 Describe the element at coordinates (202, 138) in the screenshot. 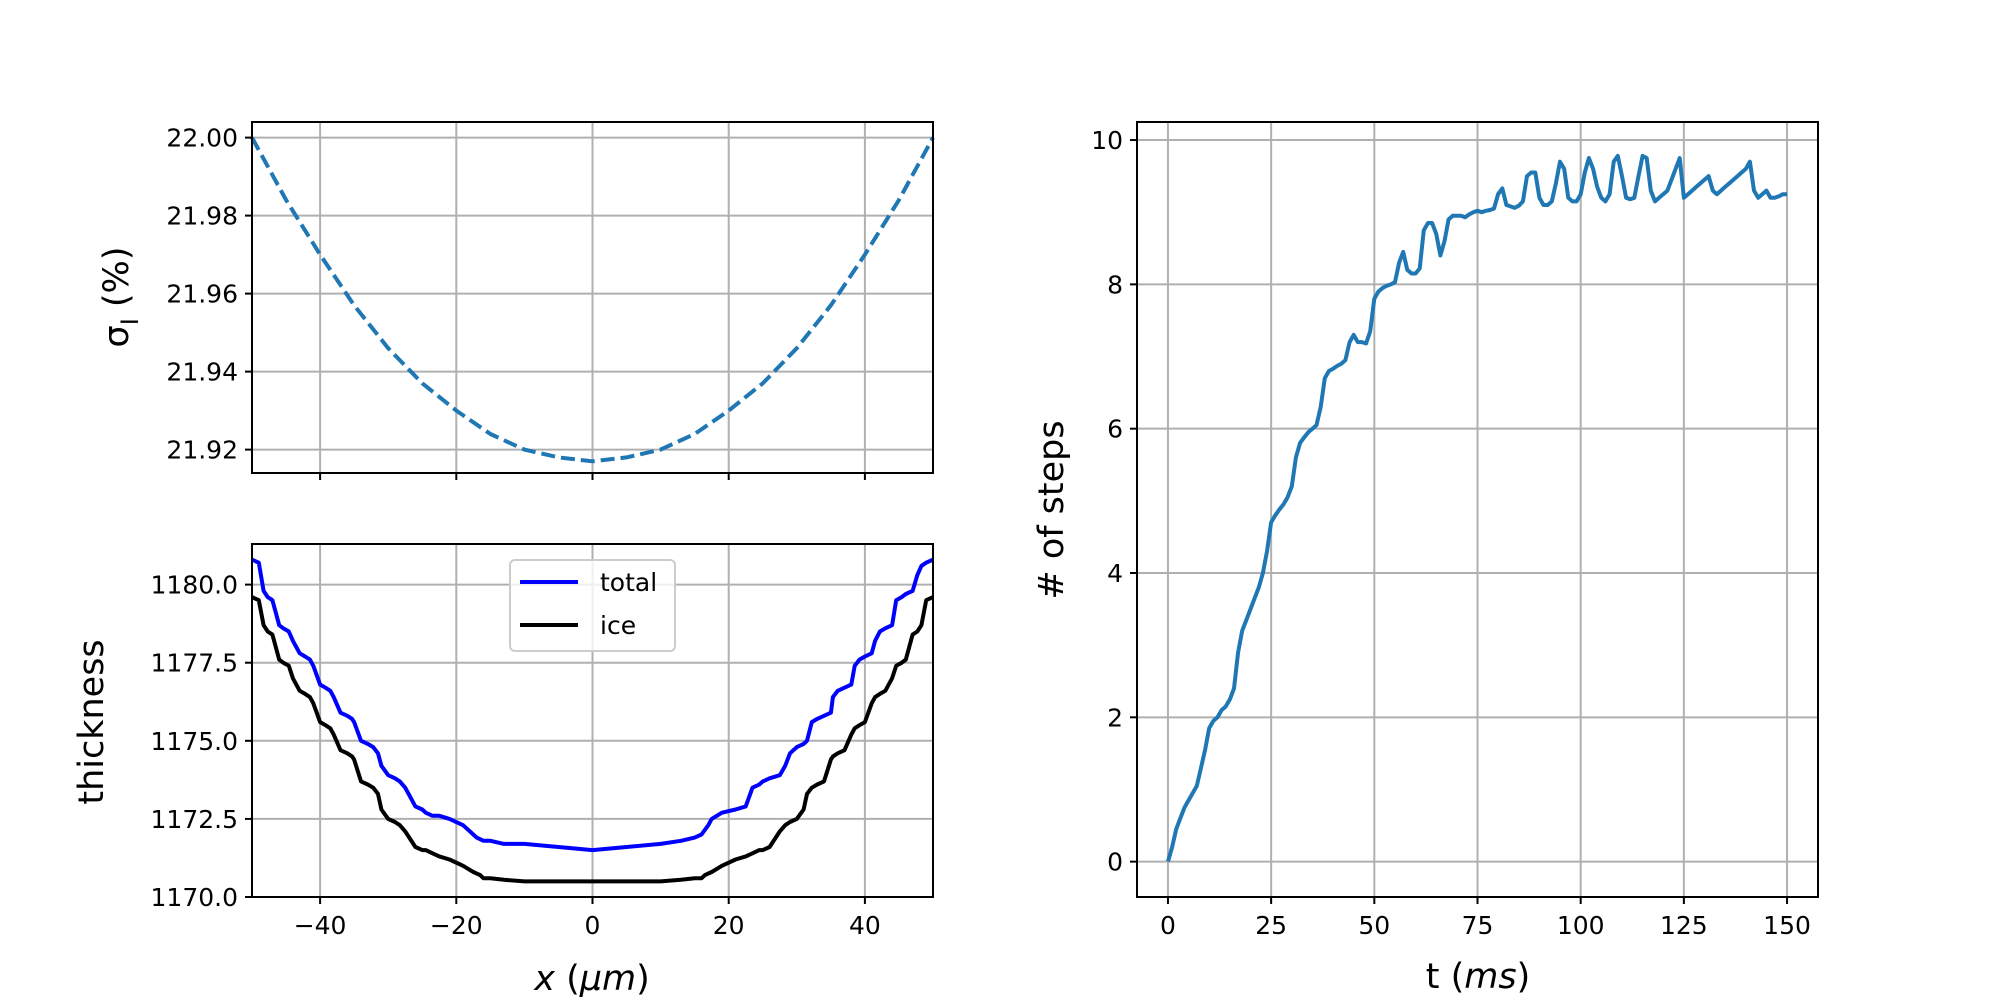

I see `sigma-y-tick-label: 22.00` at that location.